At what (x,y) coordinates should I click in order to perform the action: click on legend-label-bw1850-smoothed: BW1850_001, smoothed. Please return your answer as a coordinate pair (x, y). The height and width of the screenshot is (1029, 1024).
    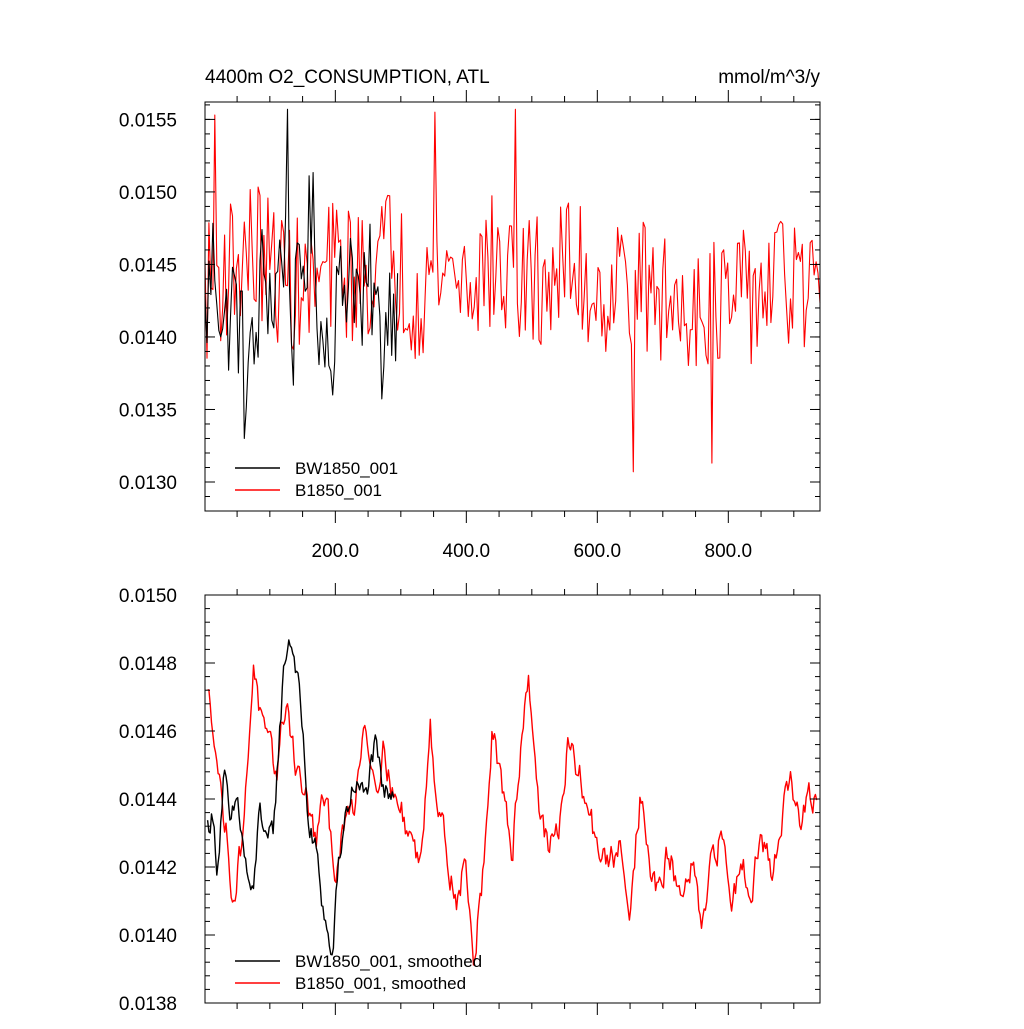
    Looking at the image, I should click on (388, 961).